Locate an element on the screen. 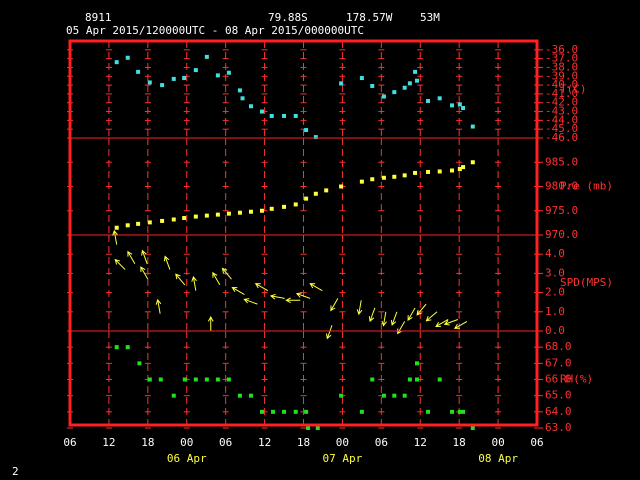 Image resolution: width=640 pixels, height=480 pixels. longitude: 178.57W is located at coordinates (369, 17).